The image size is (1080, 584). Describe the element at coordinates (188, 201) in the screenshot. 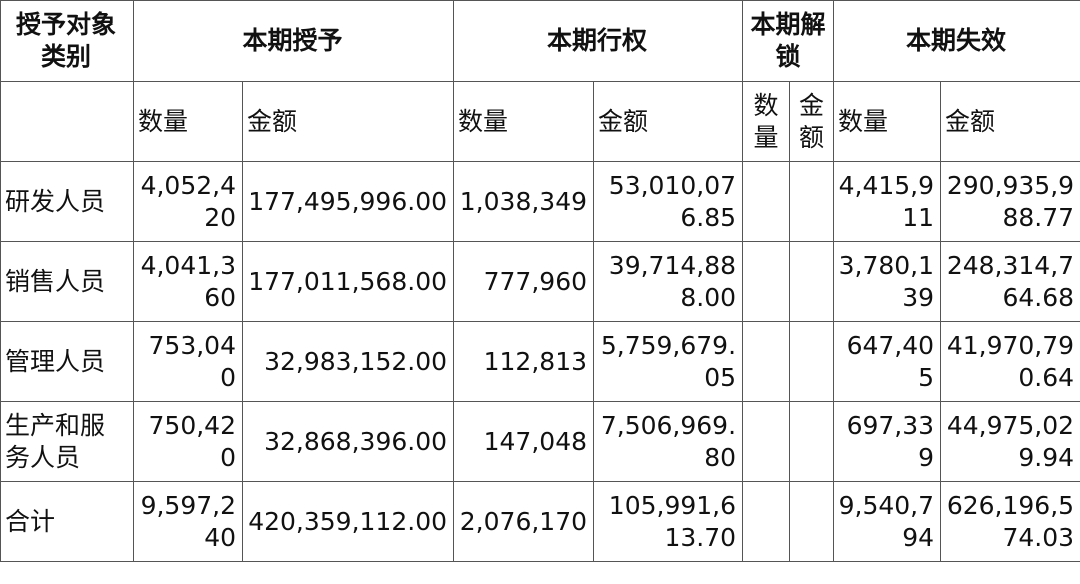

I see `table-cell: 4,052,420` at that location.